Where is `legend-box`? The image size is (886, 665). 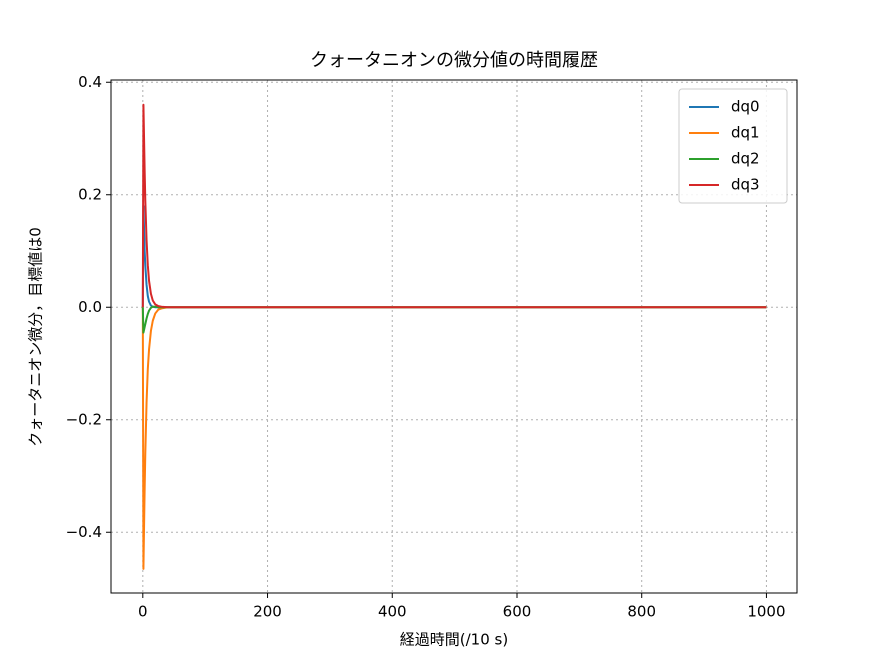 legend-box is located at coordinates (733, 146).